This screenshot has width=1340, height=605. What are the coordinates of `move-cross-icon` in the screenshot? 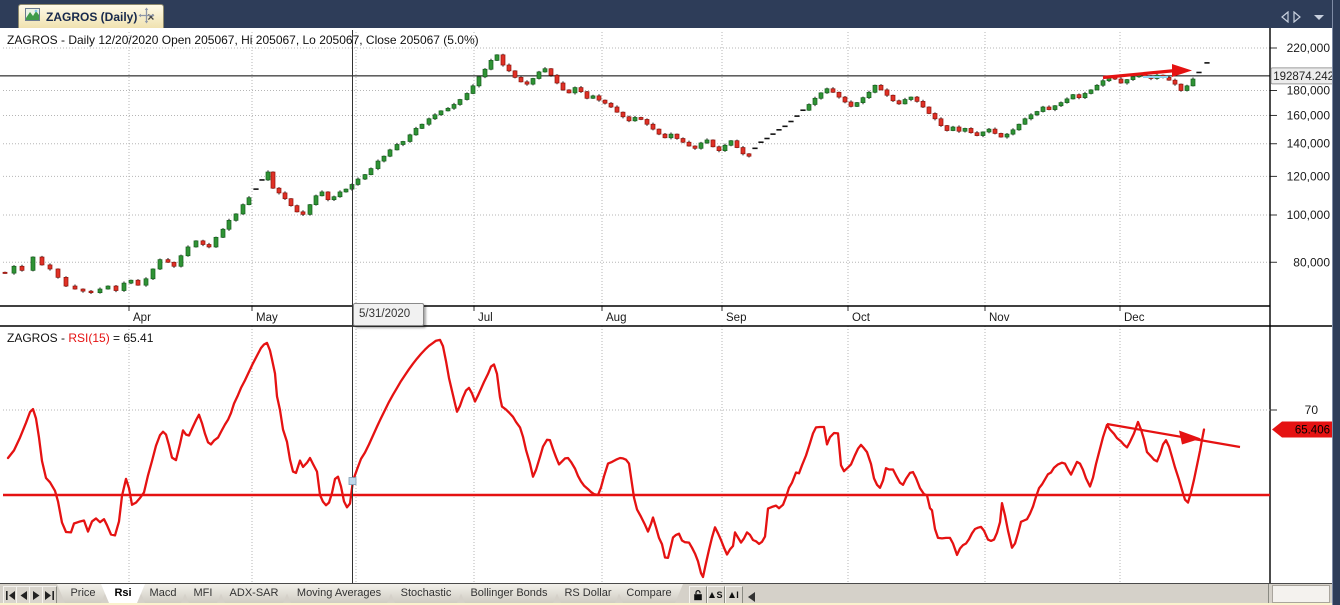 It's located at (146, 18).